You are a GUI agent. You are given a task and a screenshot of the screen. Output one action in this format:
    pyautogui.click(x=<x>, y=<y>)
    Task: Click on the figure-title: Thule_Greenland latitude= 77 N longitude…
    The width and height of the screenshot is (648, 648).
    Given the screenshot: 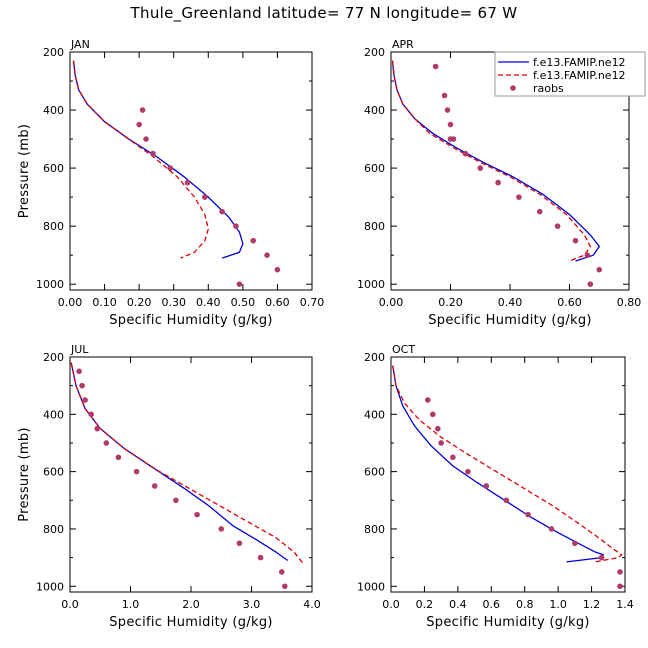 What is the action you would take?
    pyautogui.click(x=324, y=13)
    